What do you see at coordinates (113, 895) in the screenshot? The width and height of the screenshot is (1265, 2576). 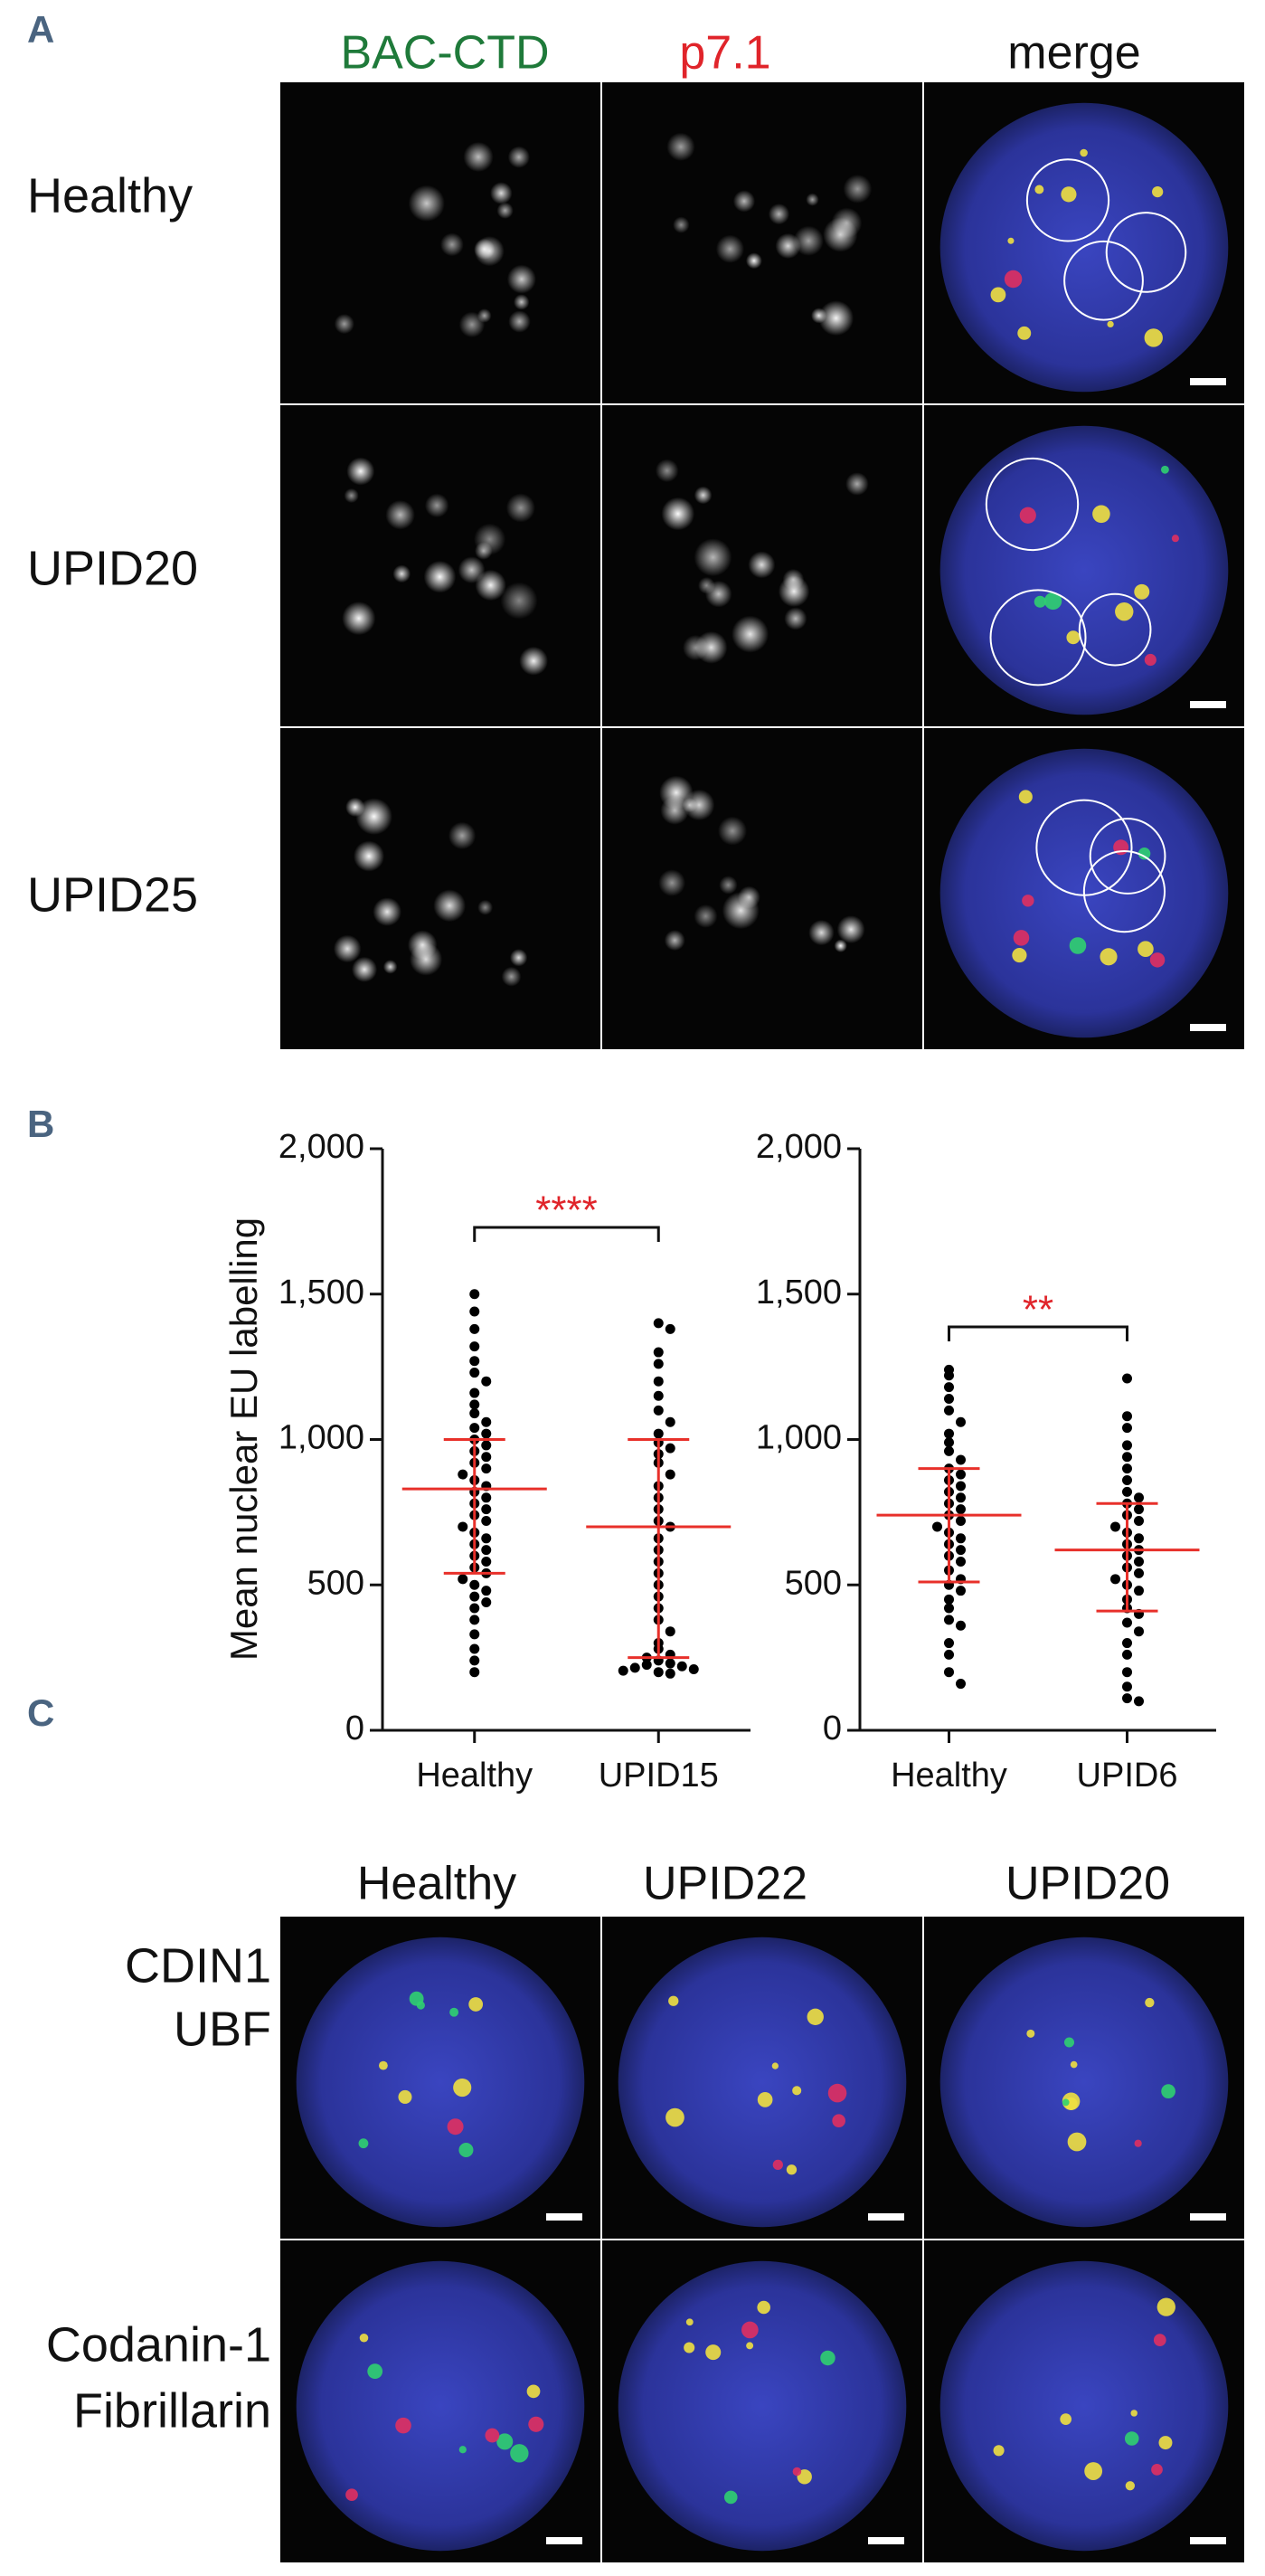 I see `row-label: UPID25` at bounding box center [113, 895].